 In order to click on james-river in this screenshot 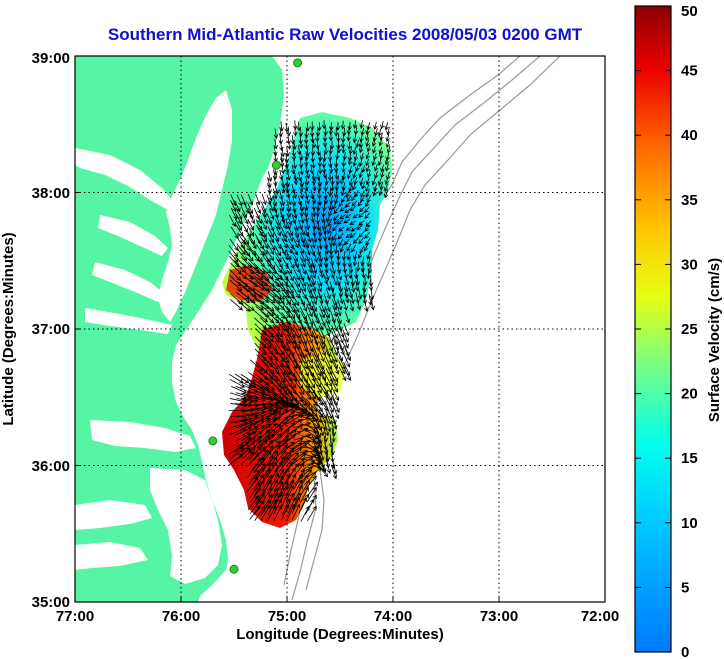, I will do `click(128, 321)`.